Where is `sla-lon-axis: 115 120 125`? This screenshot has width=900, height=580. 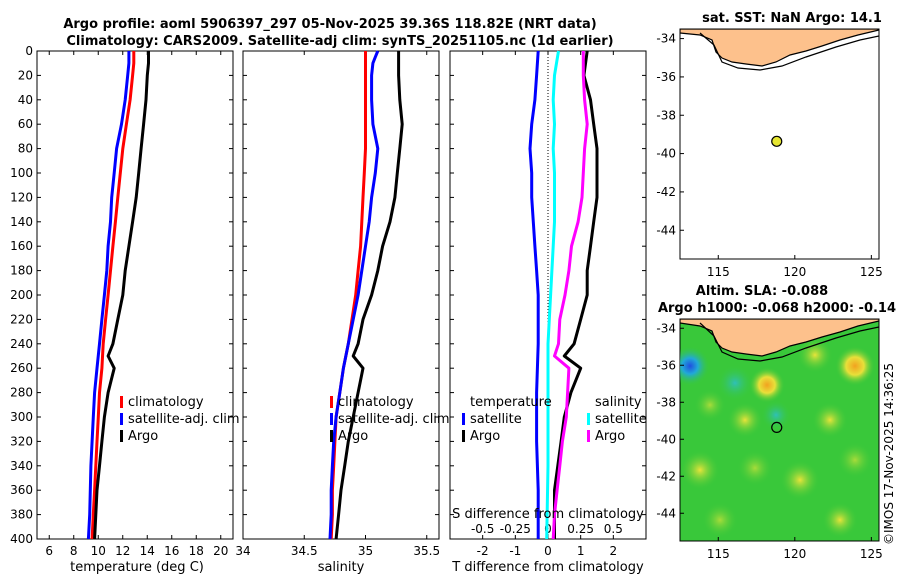 sla-lon-axis: 115 120 125 is located at coordinates (795, 549).